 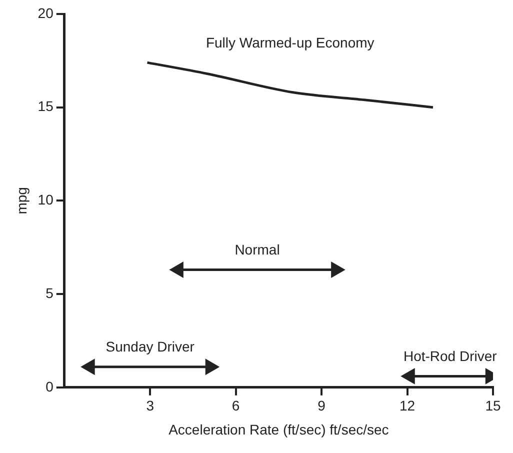 What do you see at coordinates (278, 429) in the screenshot?
I see `x-axis-title: Acceleration Rate (ft/sec) ft/sec/sec` at bounding box center [278, 429].